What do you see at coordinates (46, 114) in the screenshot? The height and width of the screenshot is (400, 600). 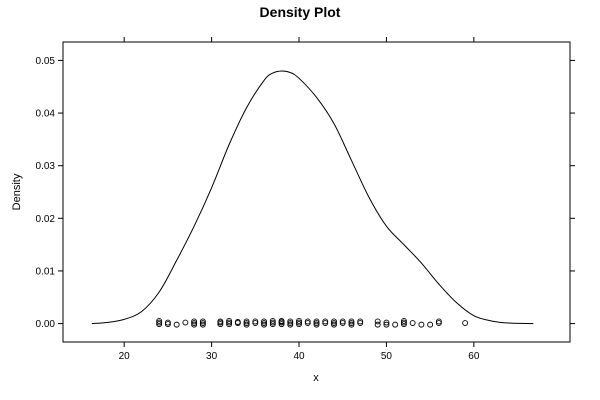 I see `y-tick-label: 0.04` at bounding box center [46, 114].